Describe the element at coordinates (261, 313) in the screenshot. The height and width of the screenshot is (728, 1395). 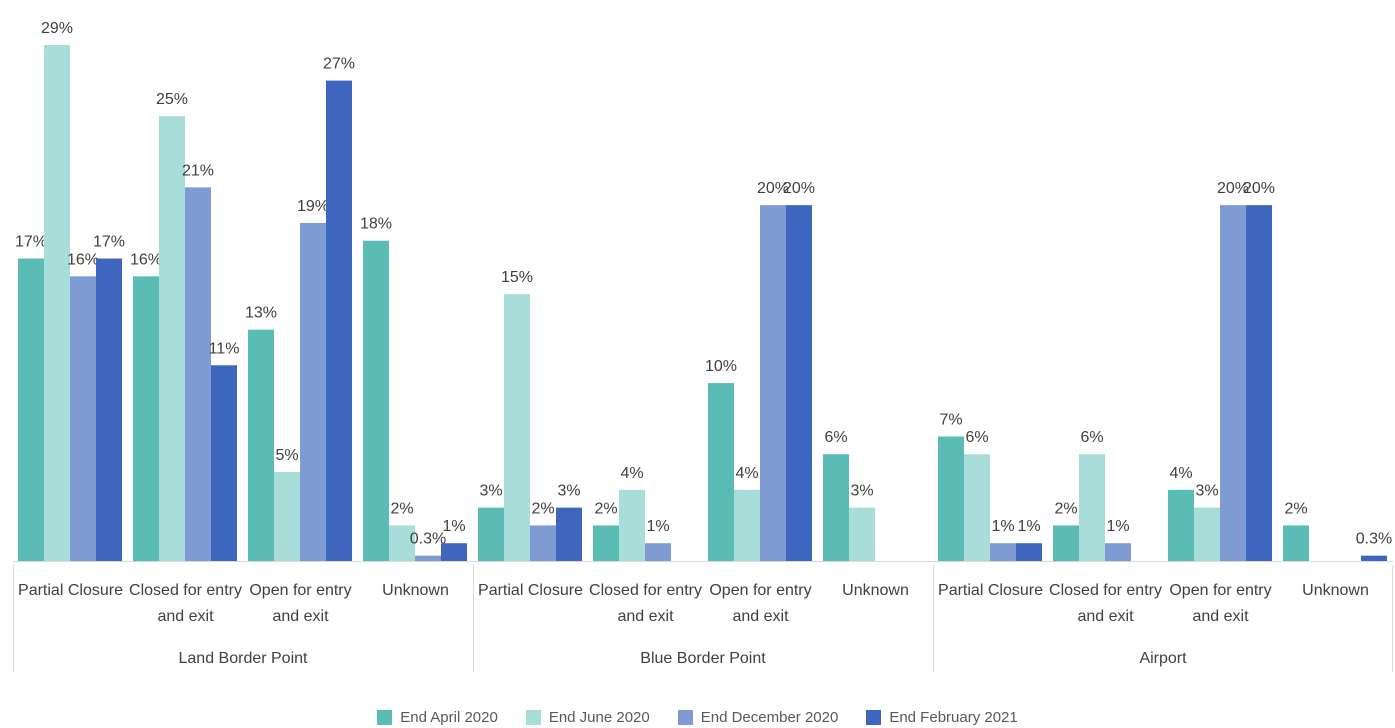
I see `data-label: 13%` at that location.